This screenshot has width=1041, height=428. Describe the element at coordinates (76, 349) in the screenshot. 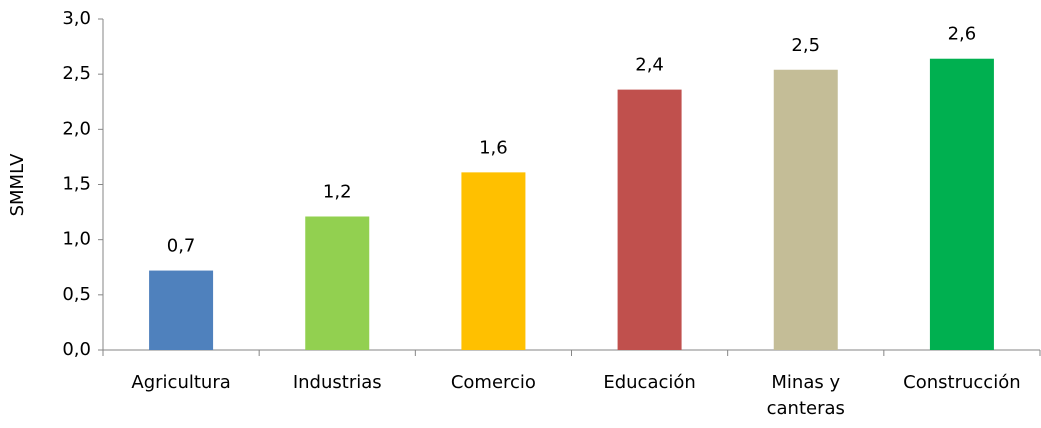

I see `y-tick-label: 0,0` at that location.